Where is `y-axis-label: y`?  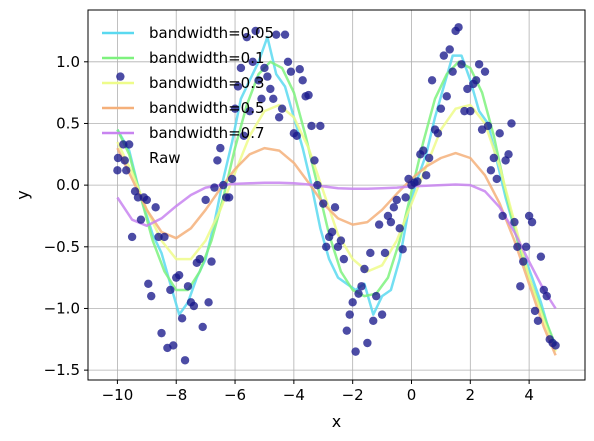 y-axis-label: y is located at coordinates (22, 194).